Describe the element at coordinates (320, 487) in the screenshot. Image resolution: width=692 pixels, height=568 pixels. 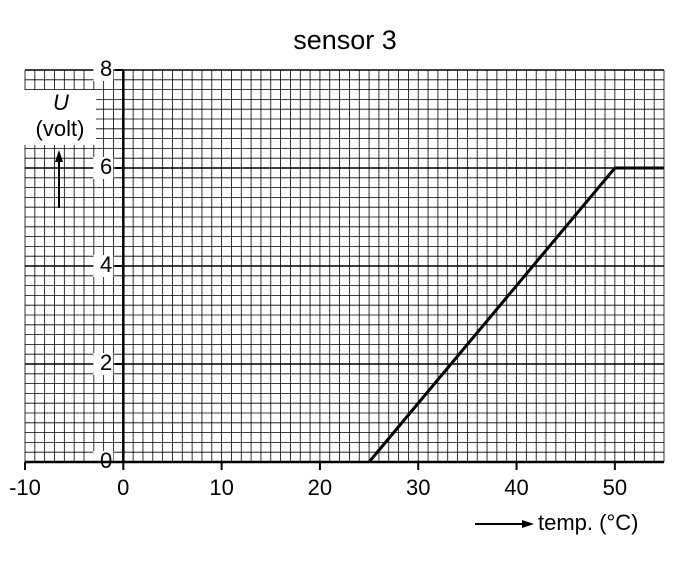
I see `x-tick-label: 20` at that location.